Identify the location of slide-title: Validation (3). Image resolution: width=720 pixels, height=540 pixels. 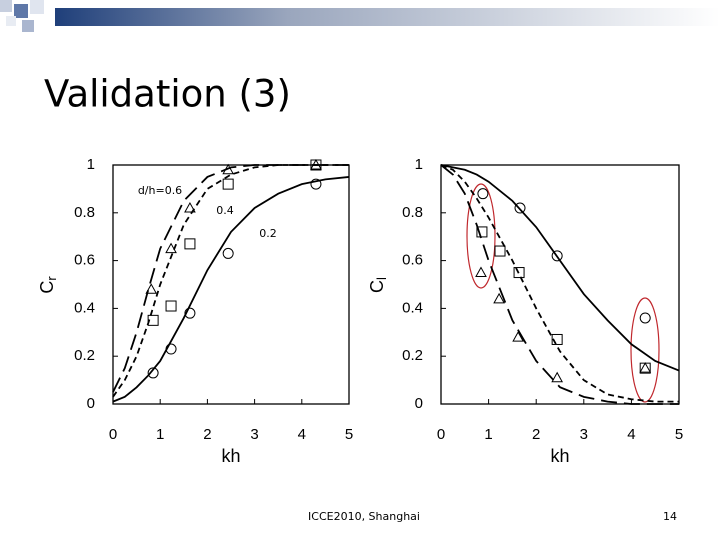
(167, 94).